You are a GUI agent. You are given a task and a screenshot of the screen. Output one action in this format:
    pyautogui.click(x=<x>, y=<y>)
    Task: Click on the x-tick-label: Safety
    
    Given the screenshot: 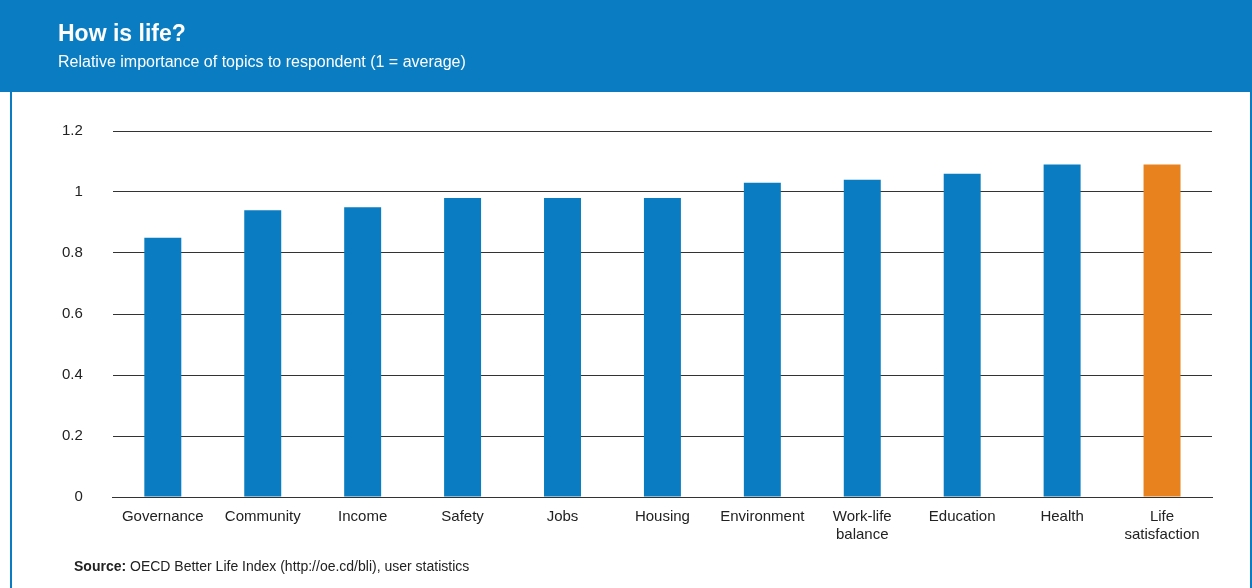 What is the action you would take?
    pyautogui.click(x=463, y=516)
    